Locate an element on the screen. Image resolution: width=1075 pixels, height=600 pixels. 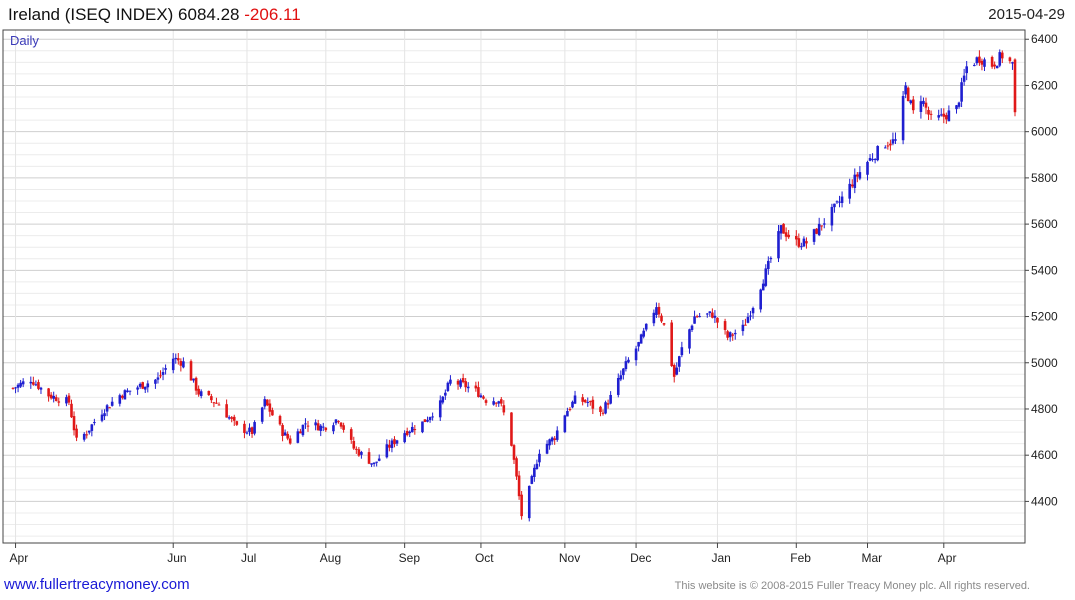
x-tick-label: Aug is located at coordinates (330, 558).